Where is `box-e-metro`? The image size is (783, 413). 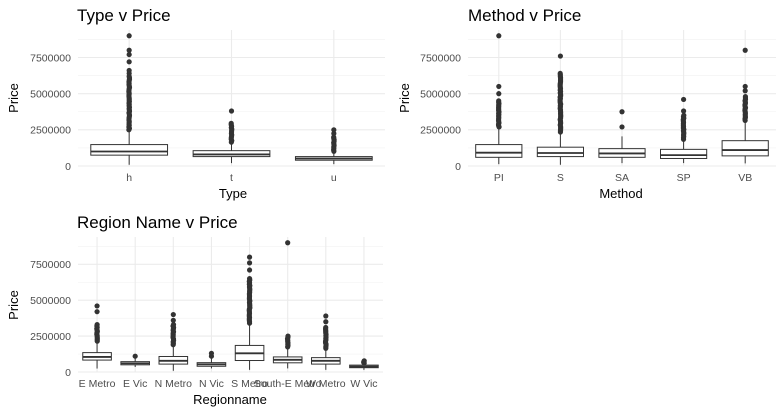
box-e-metro is located at coordinates (97, 336).